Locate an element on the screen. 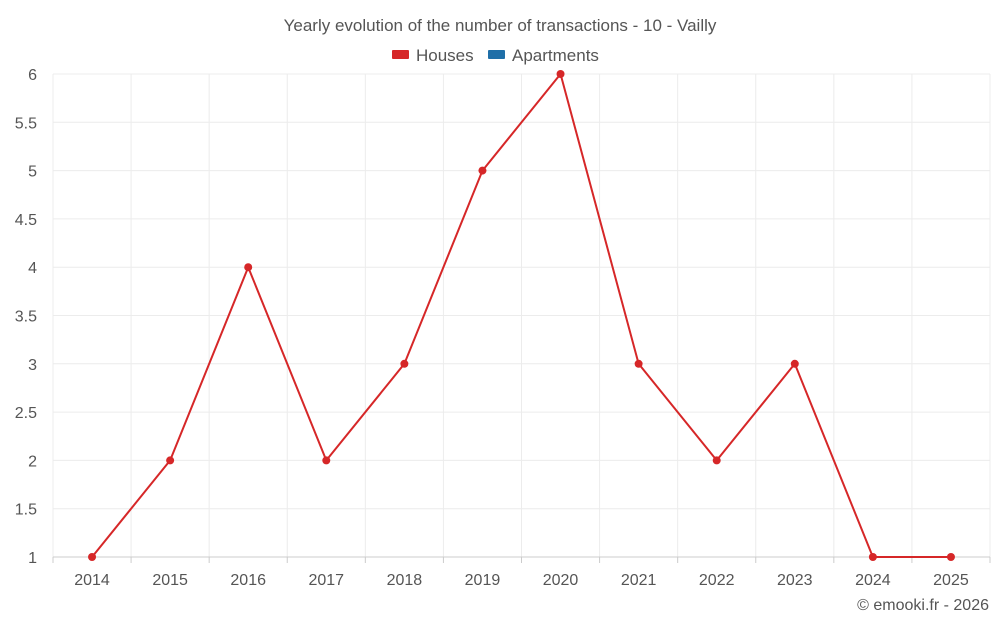 The image size is (1000, 625). x-tick-label: 2017 is located at coordinates (326, 580).